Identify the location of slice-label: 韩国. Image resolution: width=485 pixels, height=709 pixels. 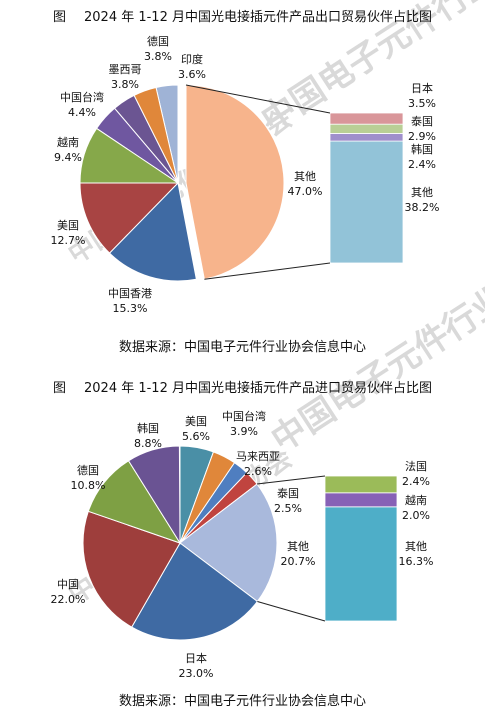
(148, 428).